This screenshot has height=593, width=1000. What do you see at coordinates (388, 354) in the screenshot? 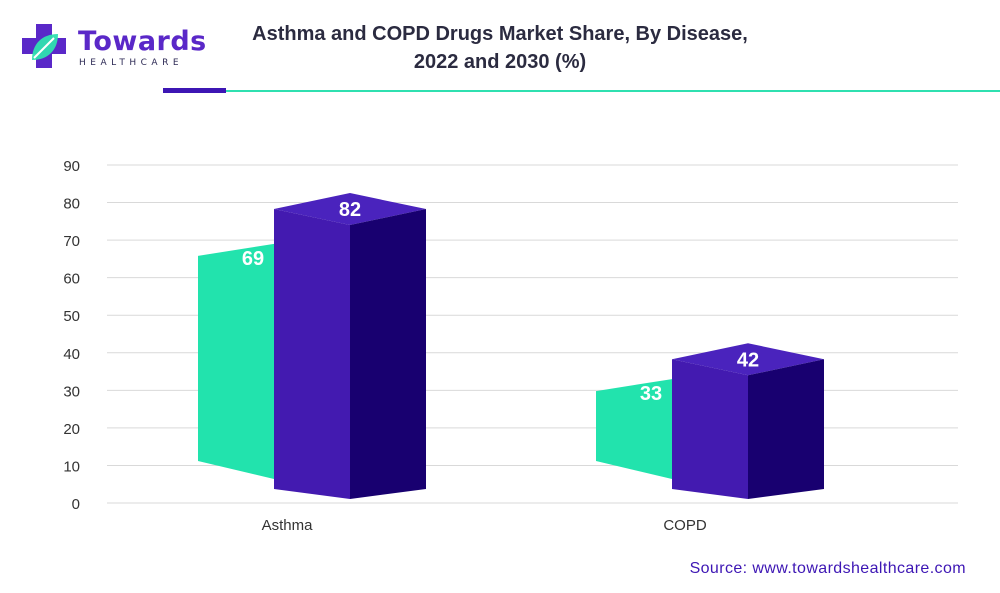
I see `bar-2030-side-asthma` at bounding box center [388, 354].